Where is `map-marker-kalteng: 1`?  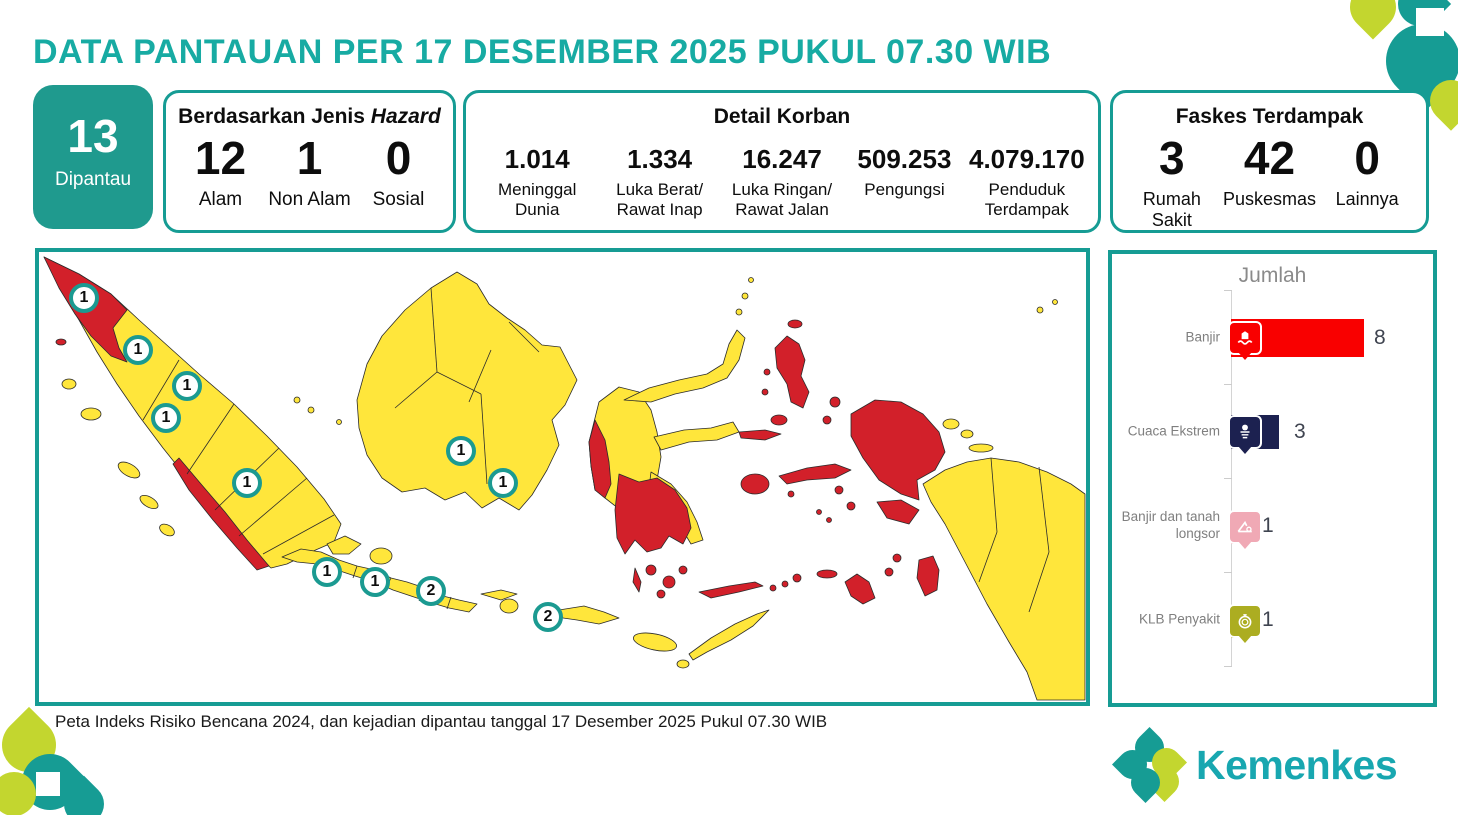
map-marker-kalteng: 1 is located at coordinates (461, 451).